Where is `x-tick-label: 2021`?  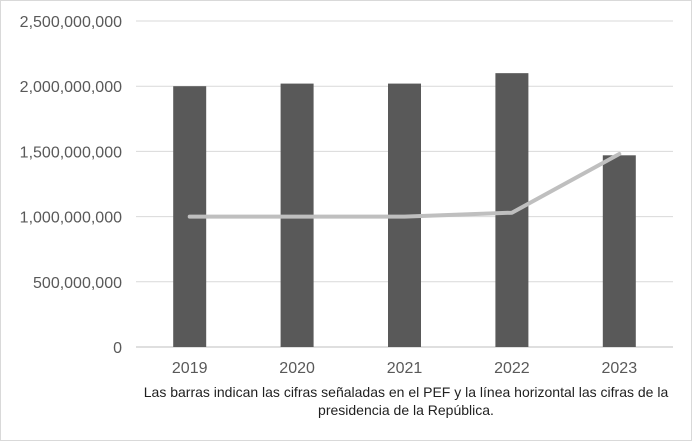
x-tick-label: 2021 is located at coordinates (405, 368).